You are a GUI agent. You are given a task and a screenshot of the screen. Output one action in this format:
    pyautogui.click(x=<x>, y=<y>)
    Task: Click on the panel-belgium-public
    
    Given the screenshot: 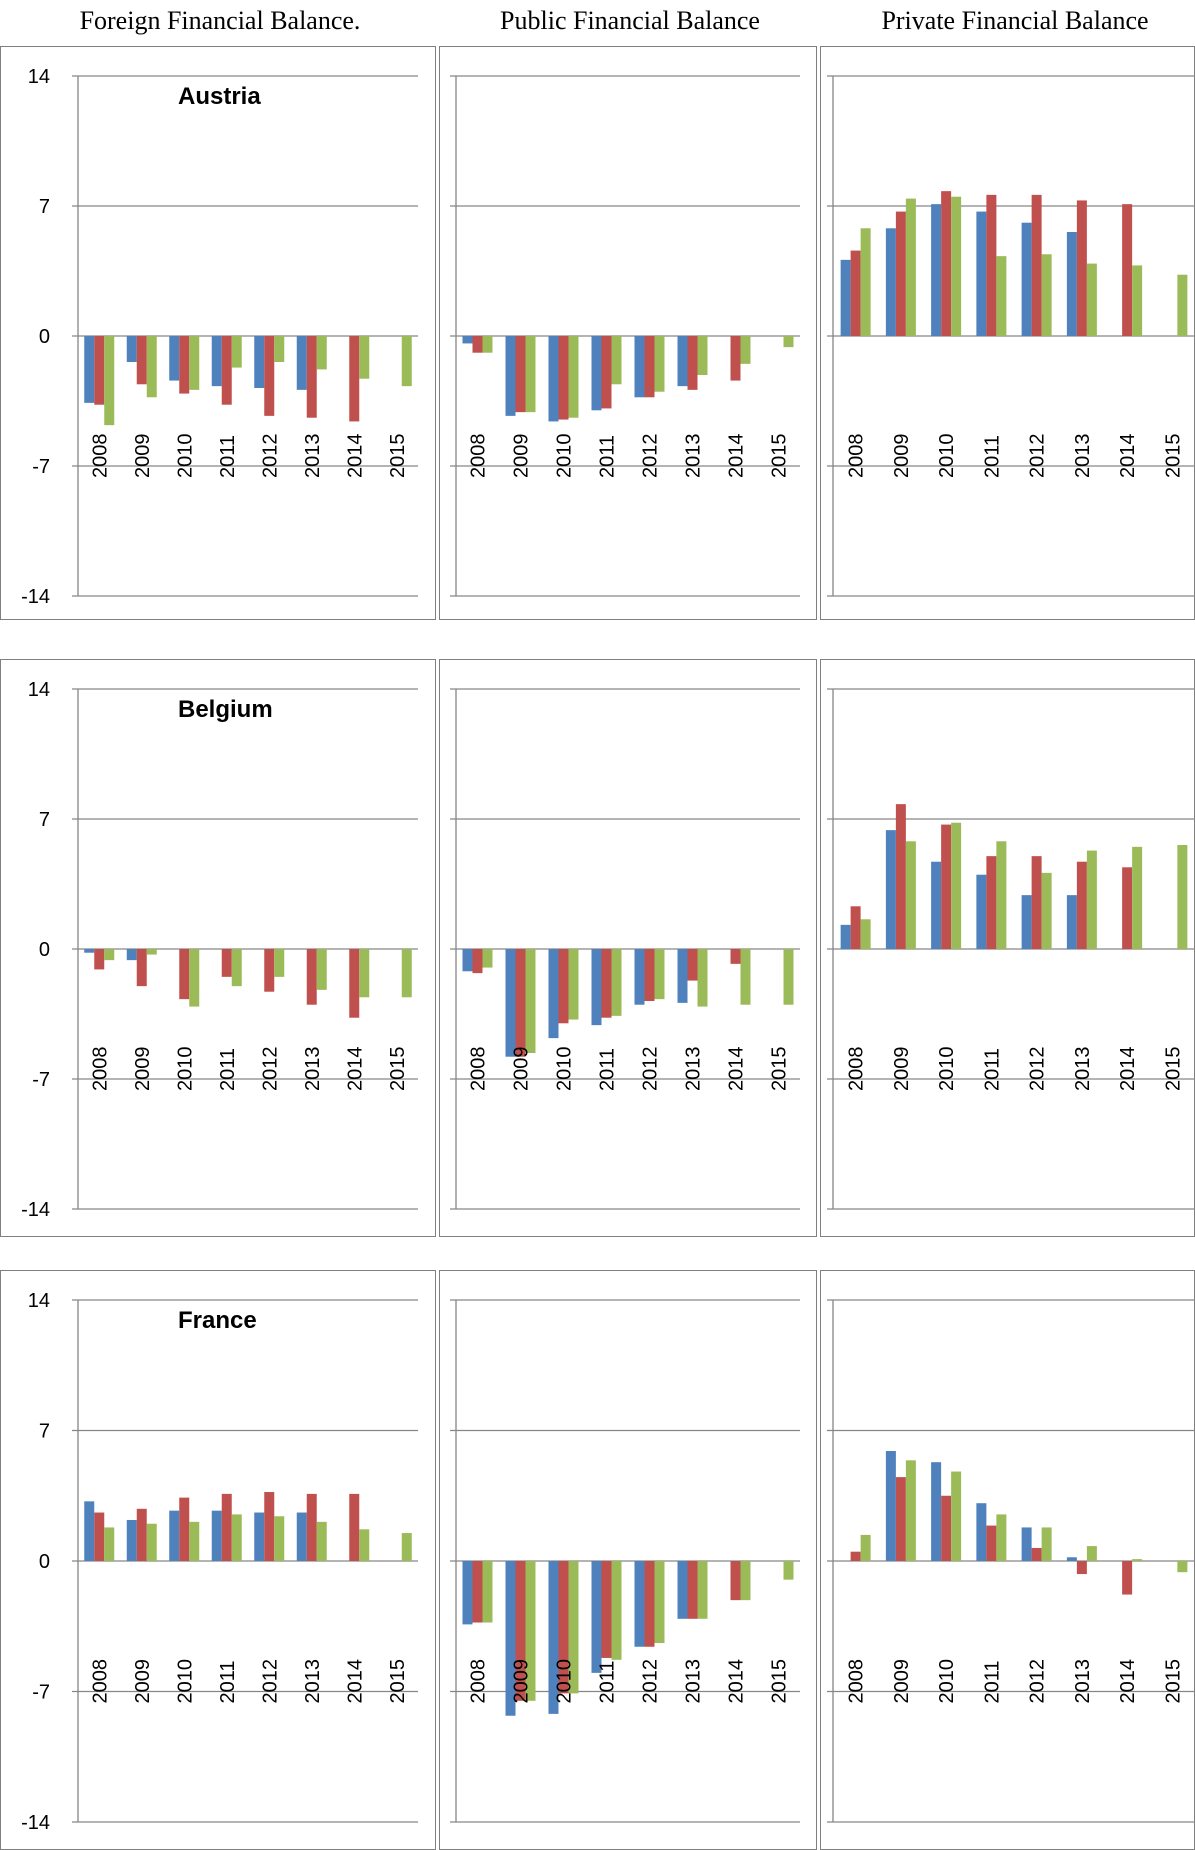 What is the action you would take?
    pyautogui.click(x=628, y=948)
    